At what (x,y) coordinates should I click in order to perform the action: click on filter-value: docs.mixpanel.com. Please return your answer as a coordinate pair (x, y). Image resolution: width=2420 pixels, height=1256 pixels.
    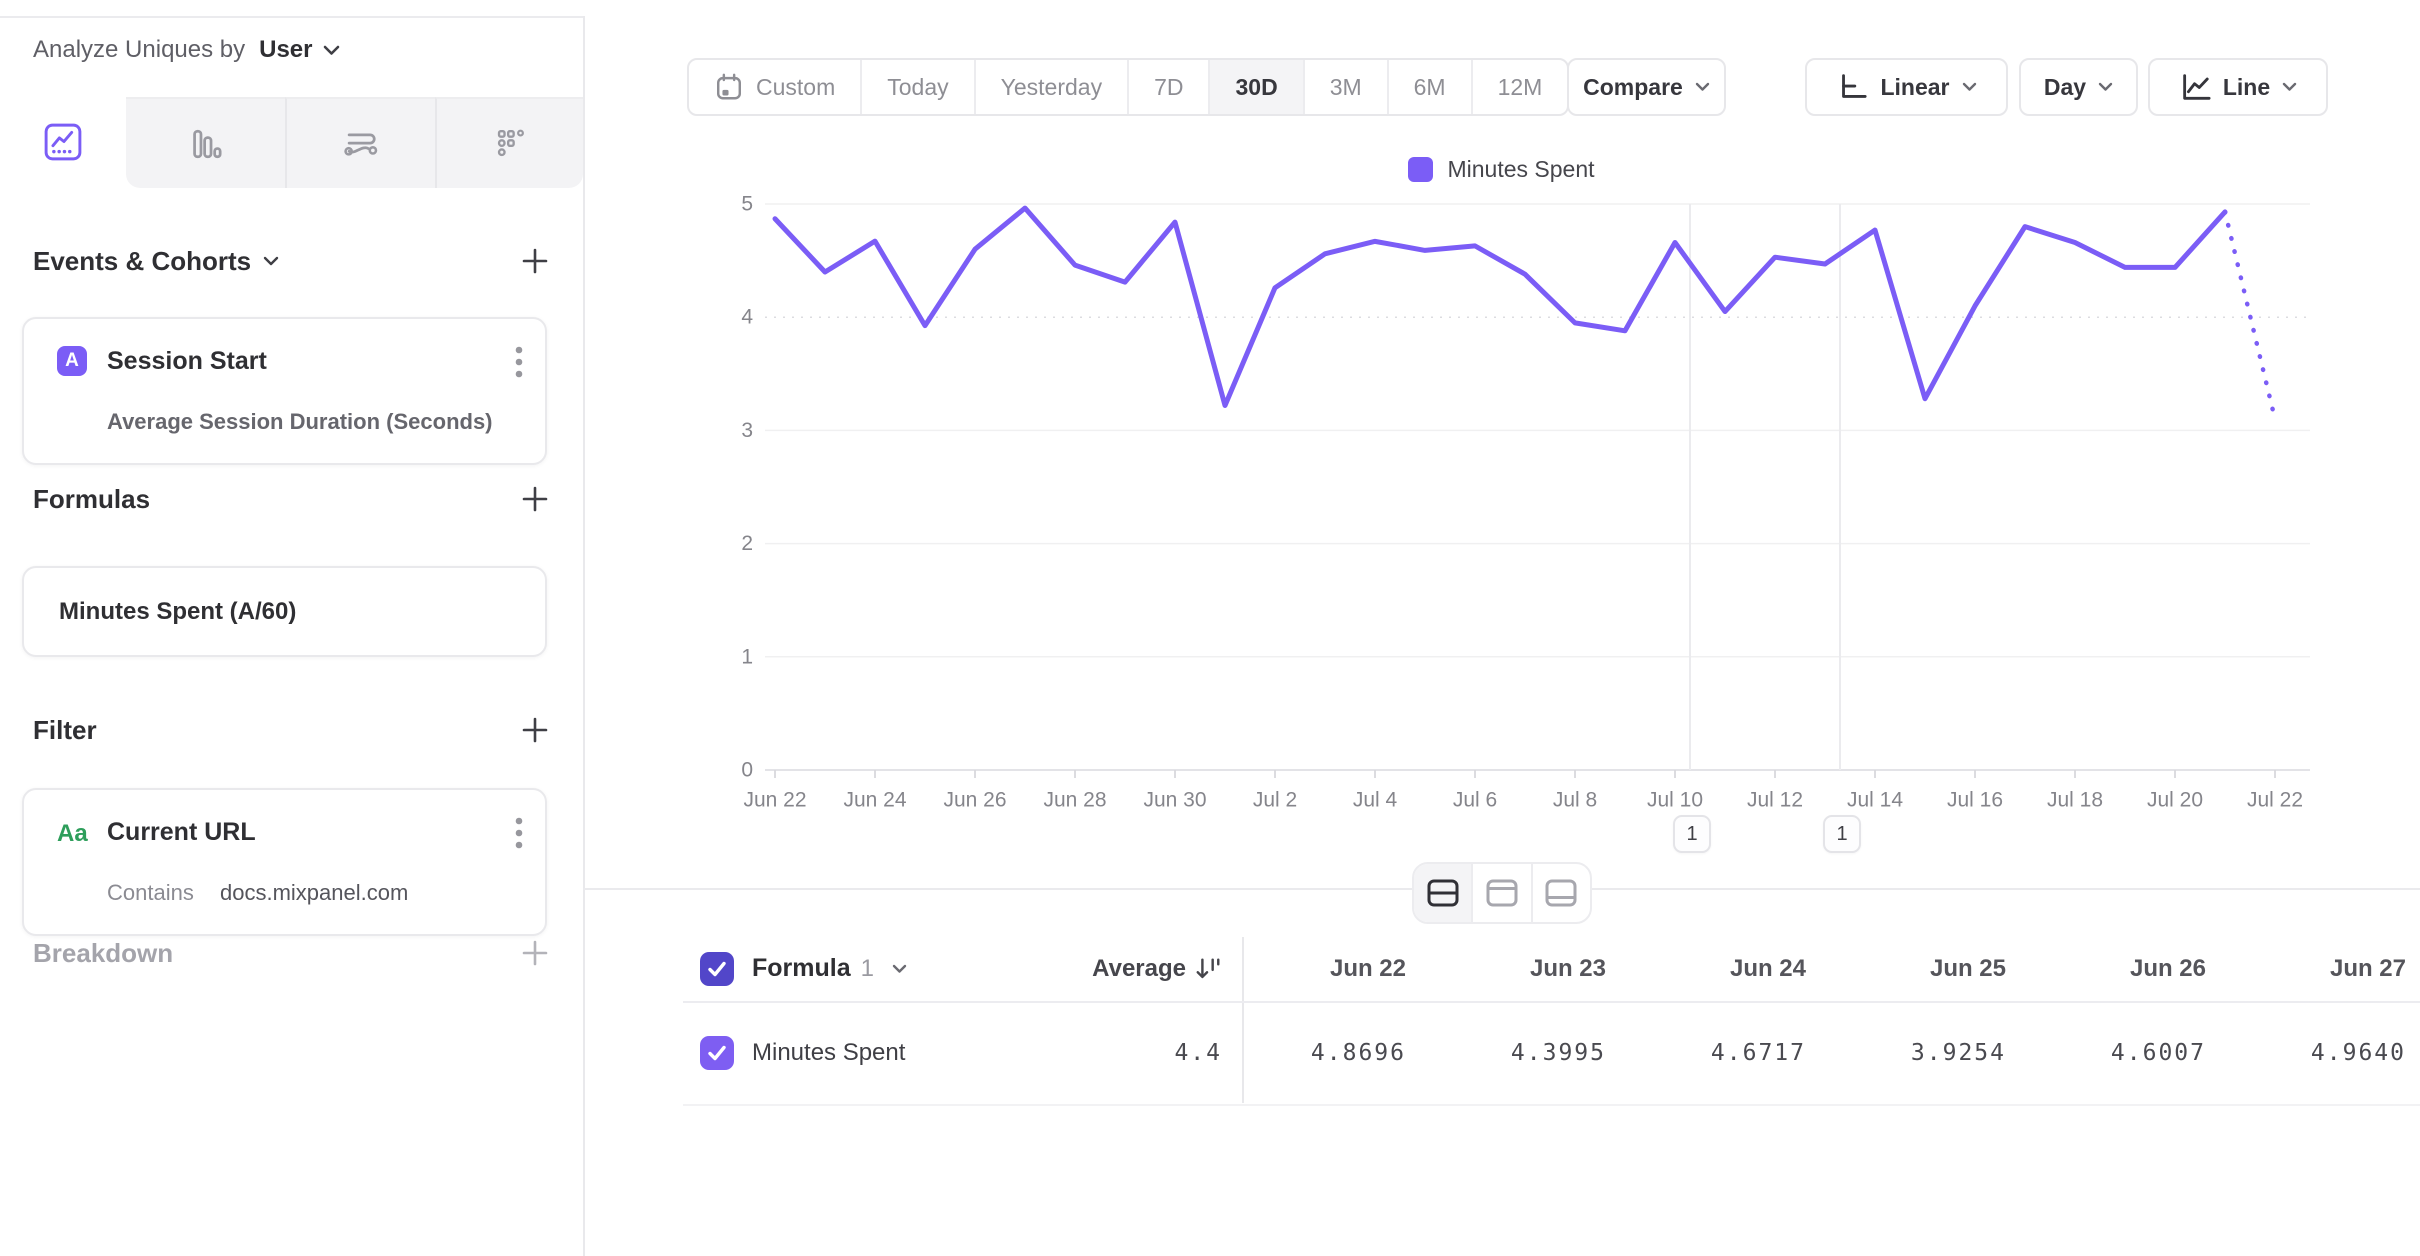
    Looking at the image, I should click on (314, 892).